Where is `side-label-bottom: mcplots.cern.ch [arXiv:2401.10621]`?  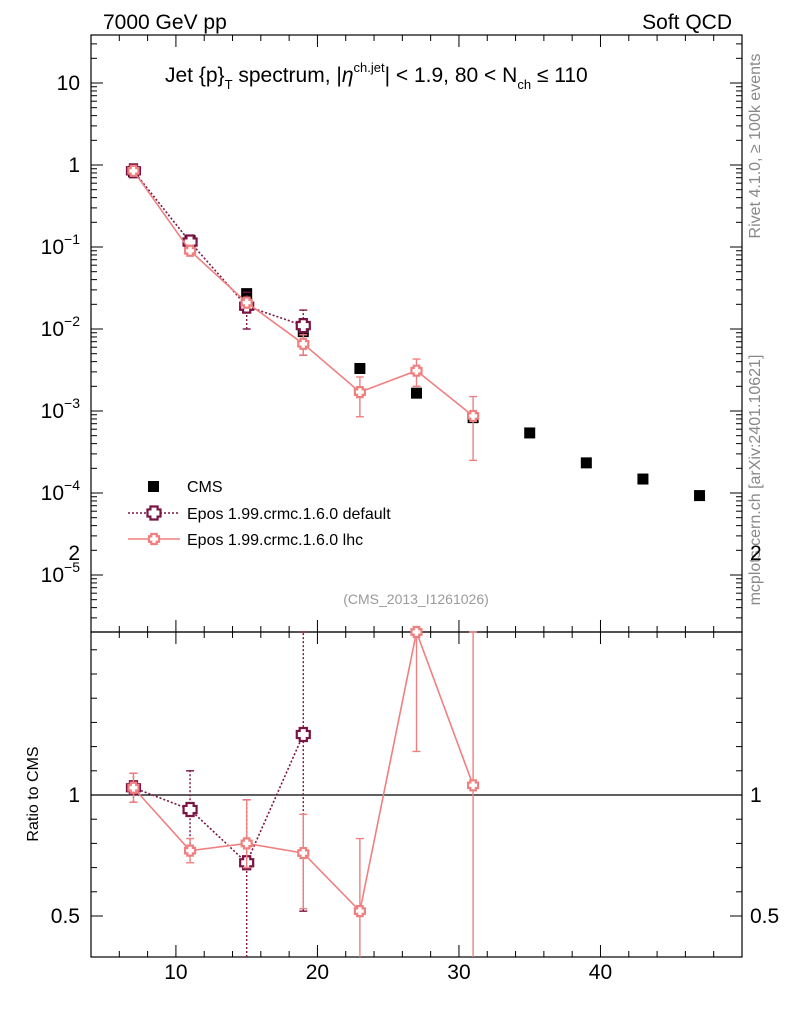
side-label-bottom: mcplots.cern.ch [arXiv:2401.10621] is located at coordinates (755, 480).